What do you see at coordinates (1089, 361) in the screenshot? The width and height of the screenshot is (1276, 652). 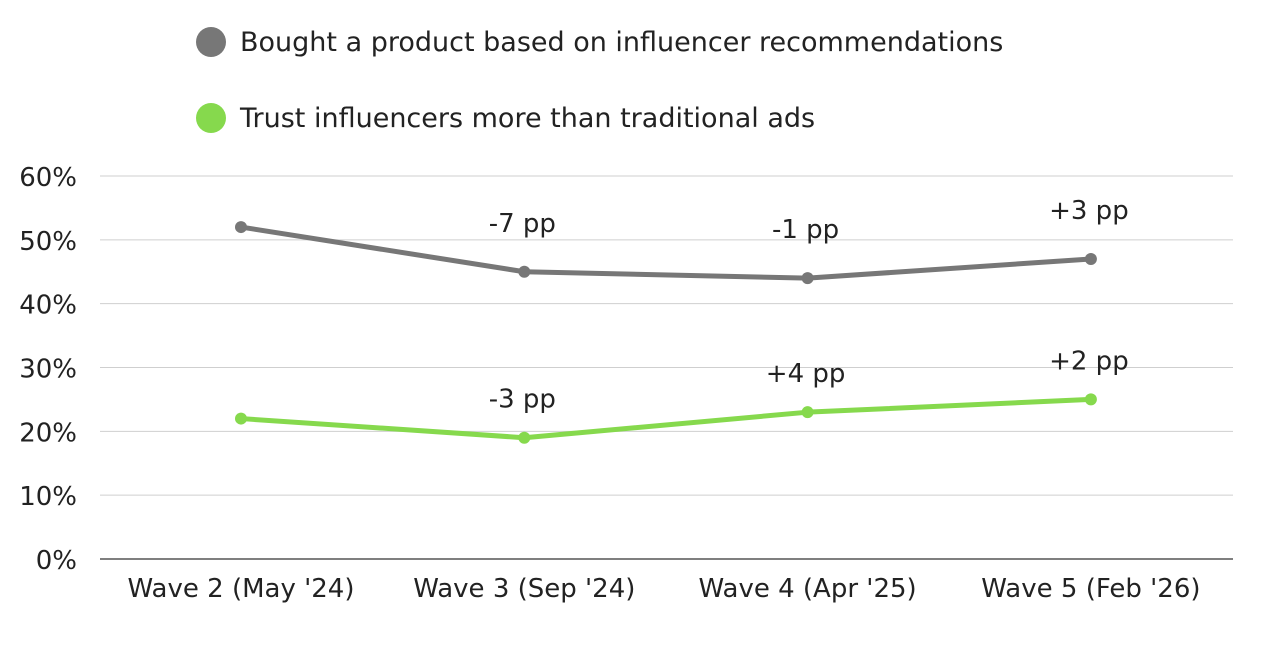 I see `change-annotation: +2 pp` at bounding box center [1089, 361].